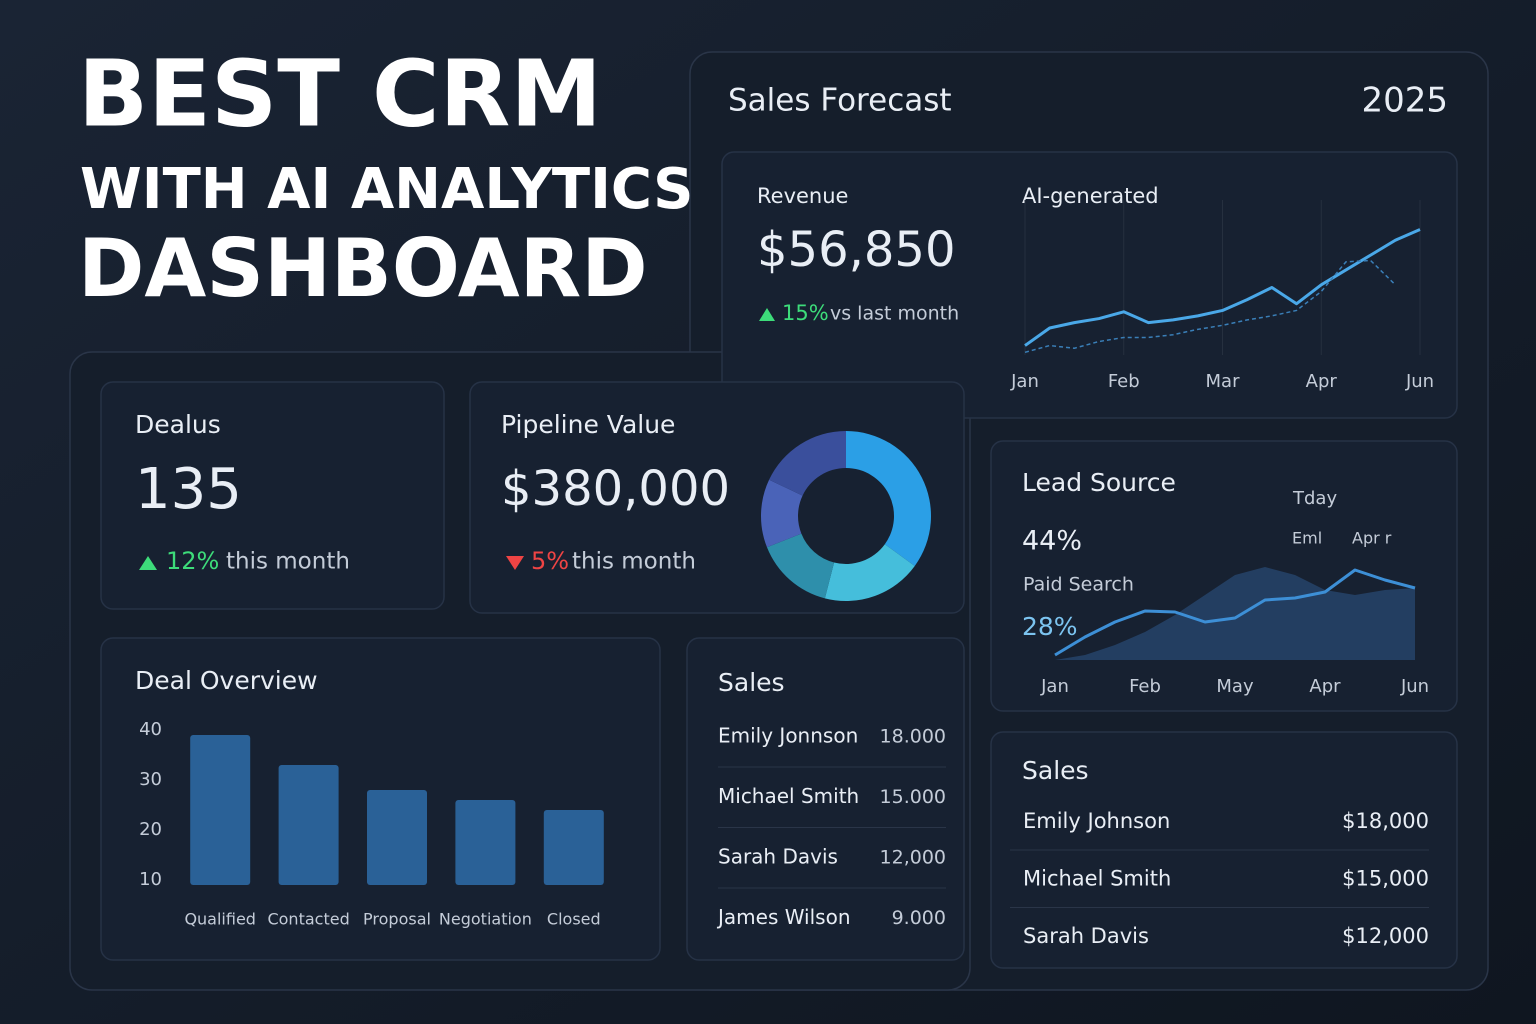 Image resolution: width=1536 pixels, height=1024 pixels. What do you see at coordinates (1314, 498) in the screenshot?
I see `tag: Tday` at bounding box center [1314, 498].